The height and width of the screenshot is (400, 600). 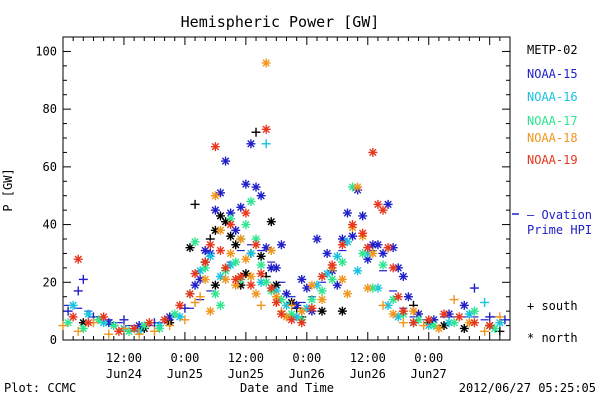 I want to click on y-tick-label: 100, so click(x=46, y=51).